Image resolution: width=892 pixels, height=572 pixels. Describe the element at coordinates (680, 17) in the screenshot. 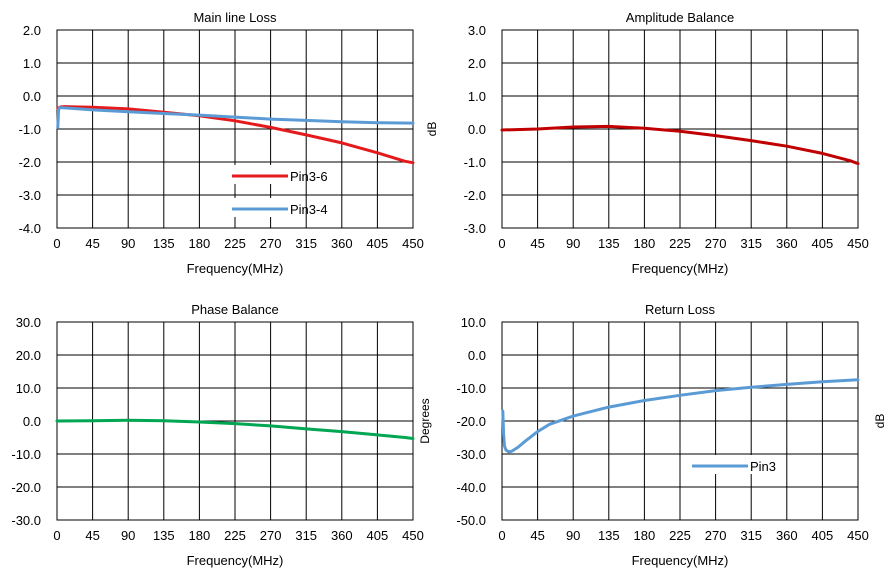

I see `chart-title: Amplitude Balance` at that location.